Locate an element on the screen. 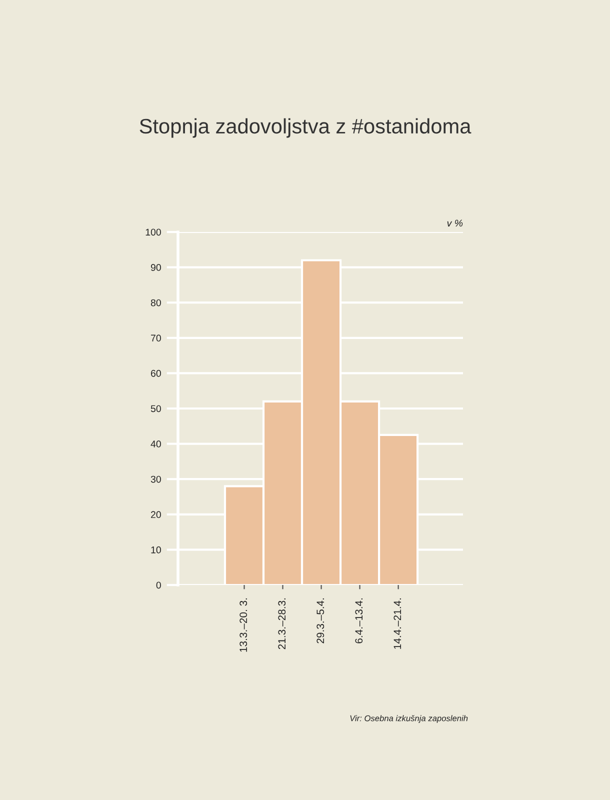  y-tick-label: 60 is located at coordinates (156, 373).